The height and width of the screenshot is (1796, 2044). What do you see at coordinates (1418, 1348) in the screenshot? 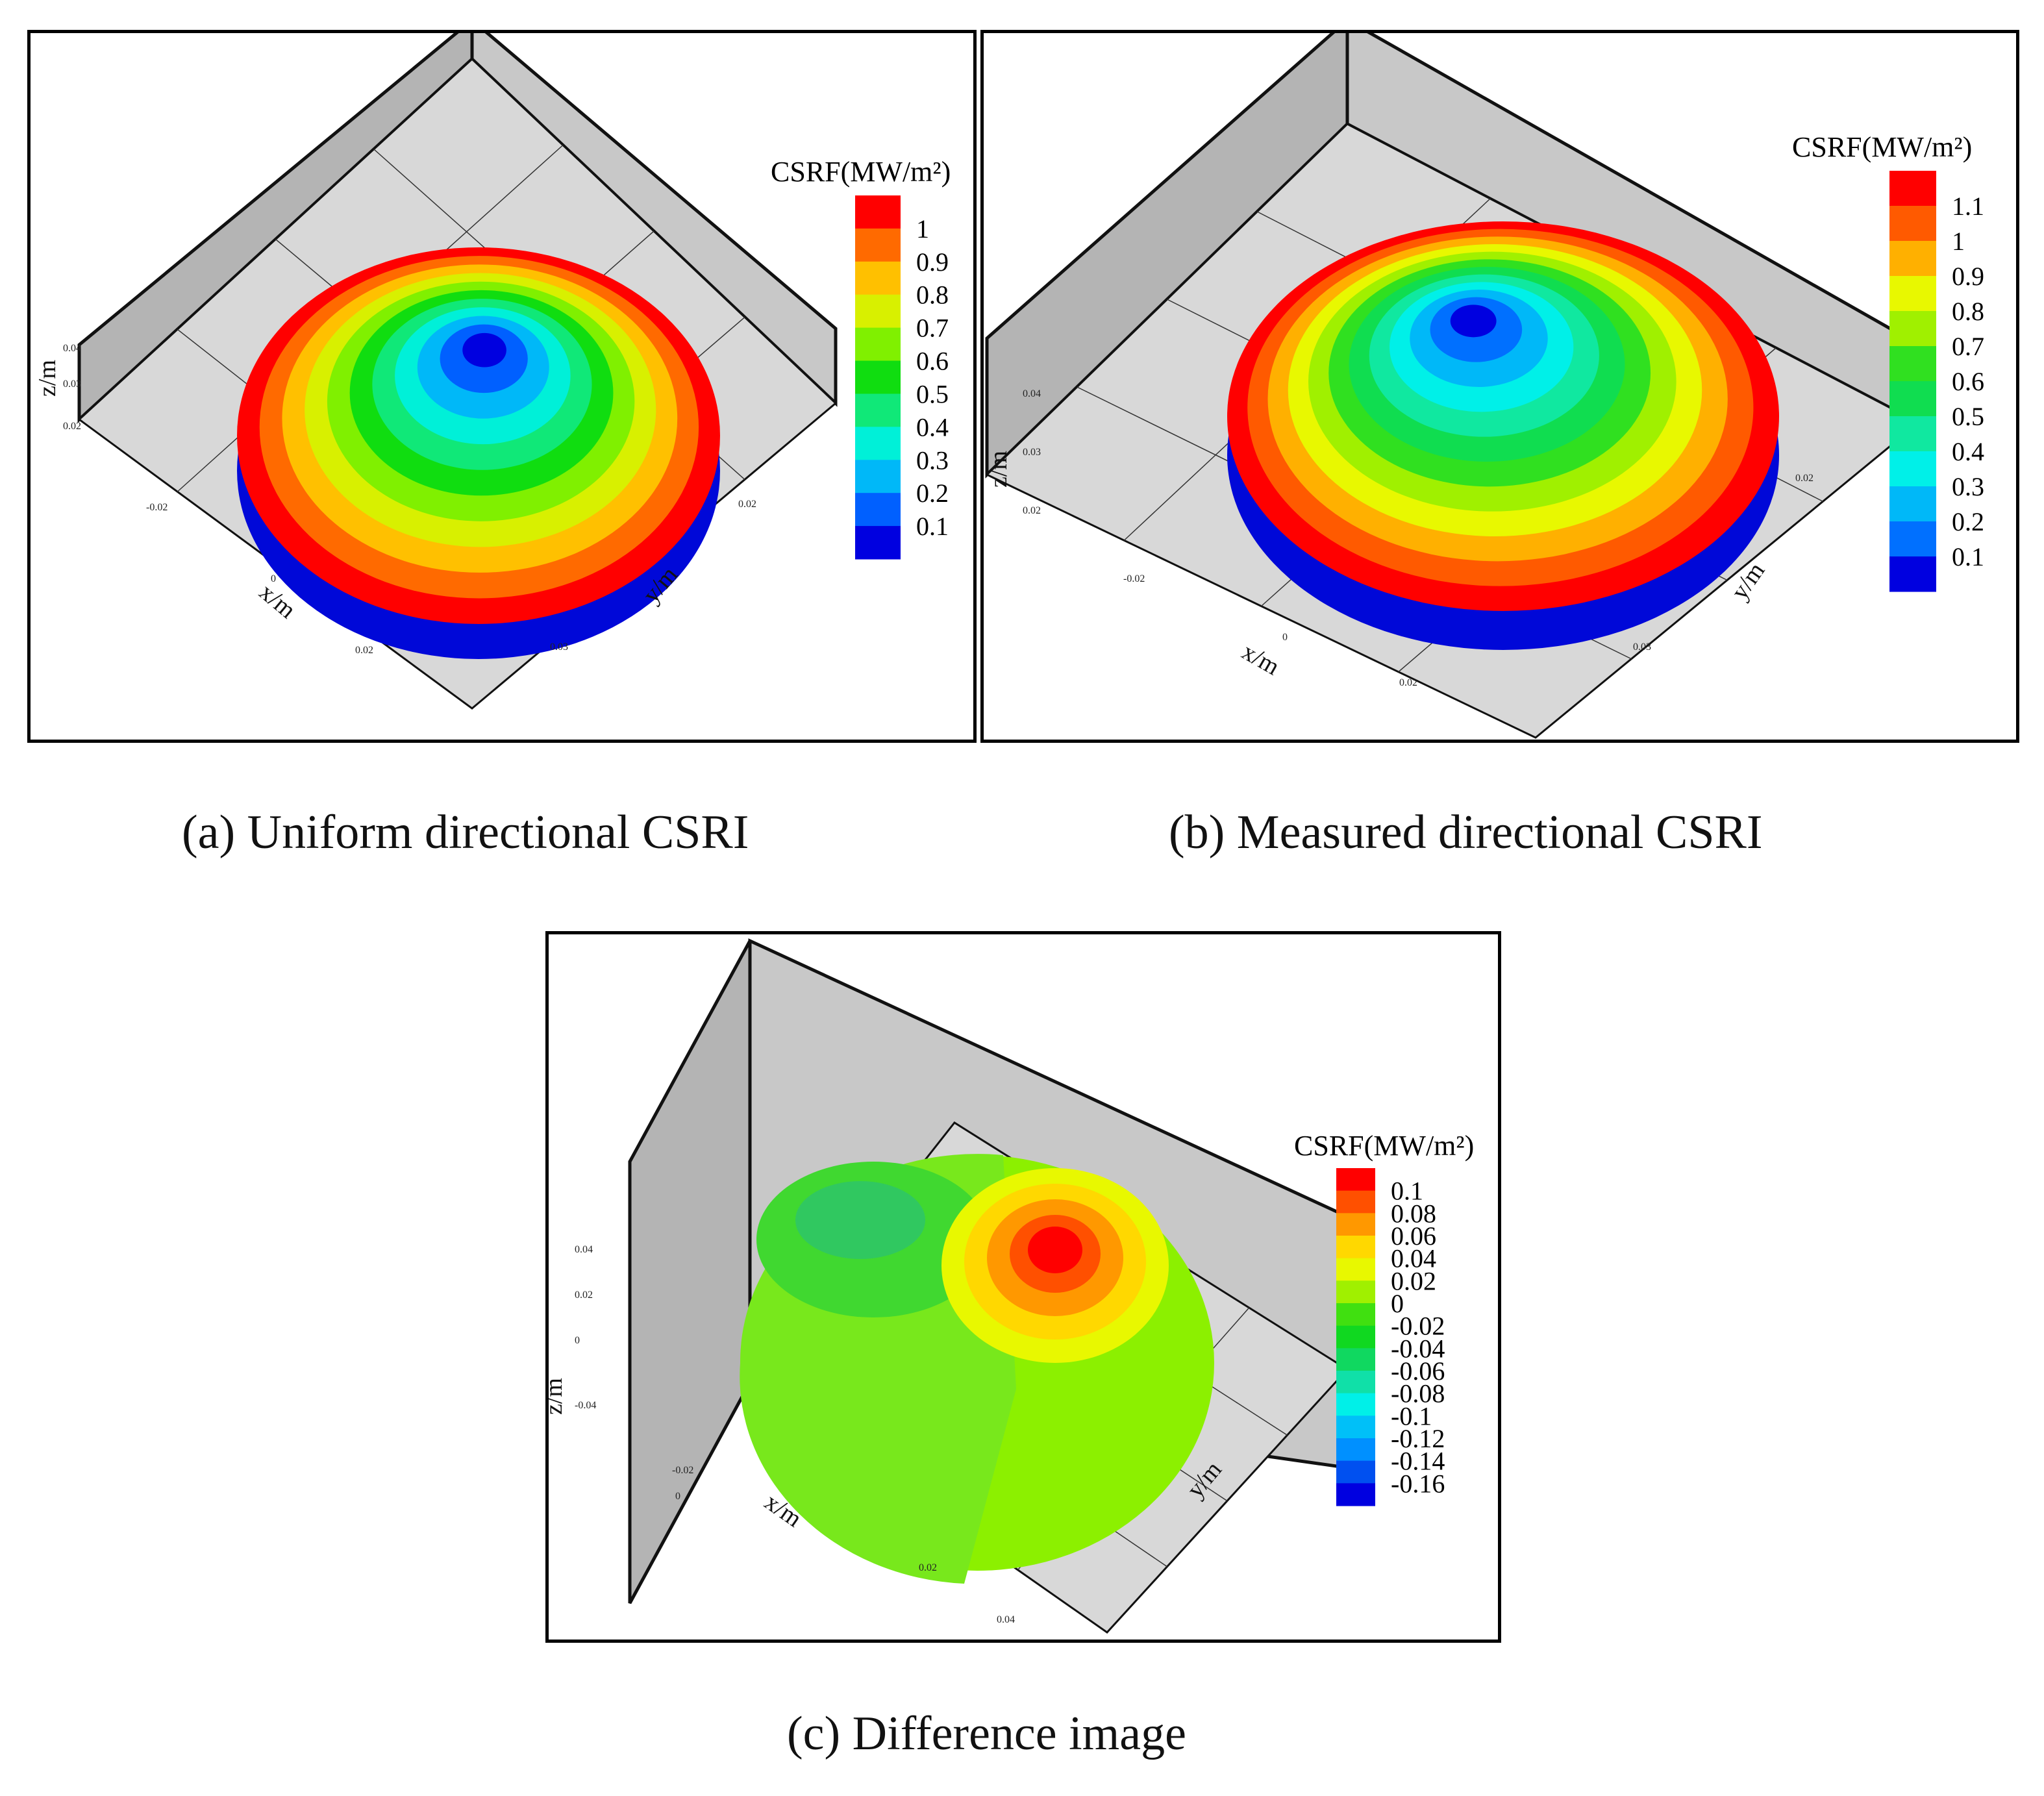
I see `legend-label: -0.04` at bounding box center [1418, 1348].